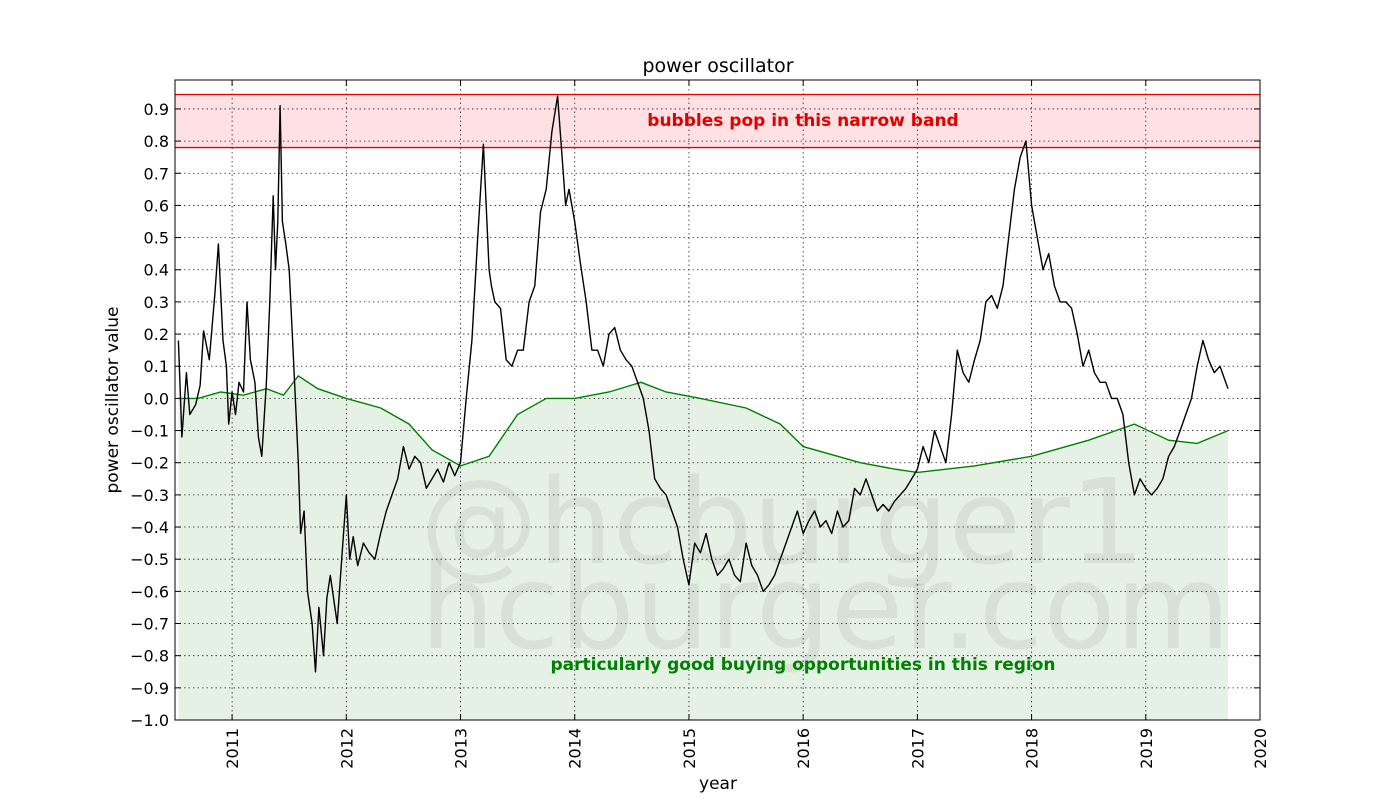  I want to click on x-tick-label: 2020, so click(1260, 748).